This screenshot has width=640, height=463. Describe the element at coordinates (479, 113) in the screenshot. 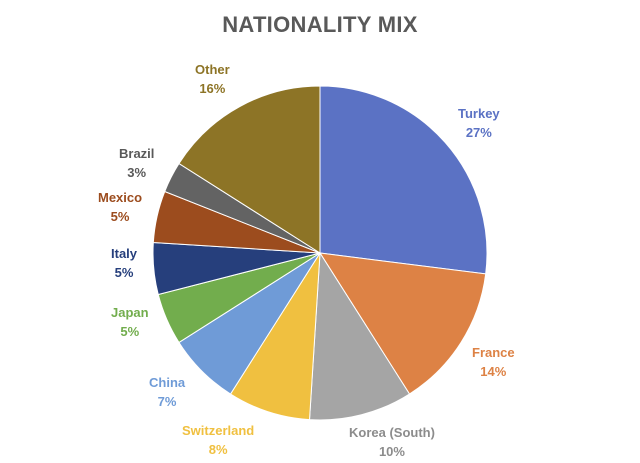

I see `data-label-category: Turkey` at that location.